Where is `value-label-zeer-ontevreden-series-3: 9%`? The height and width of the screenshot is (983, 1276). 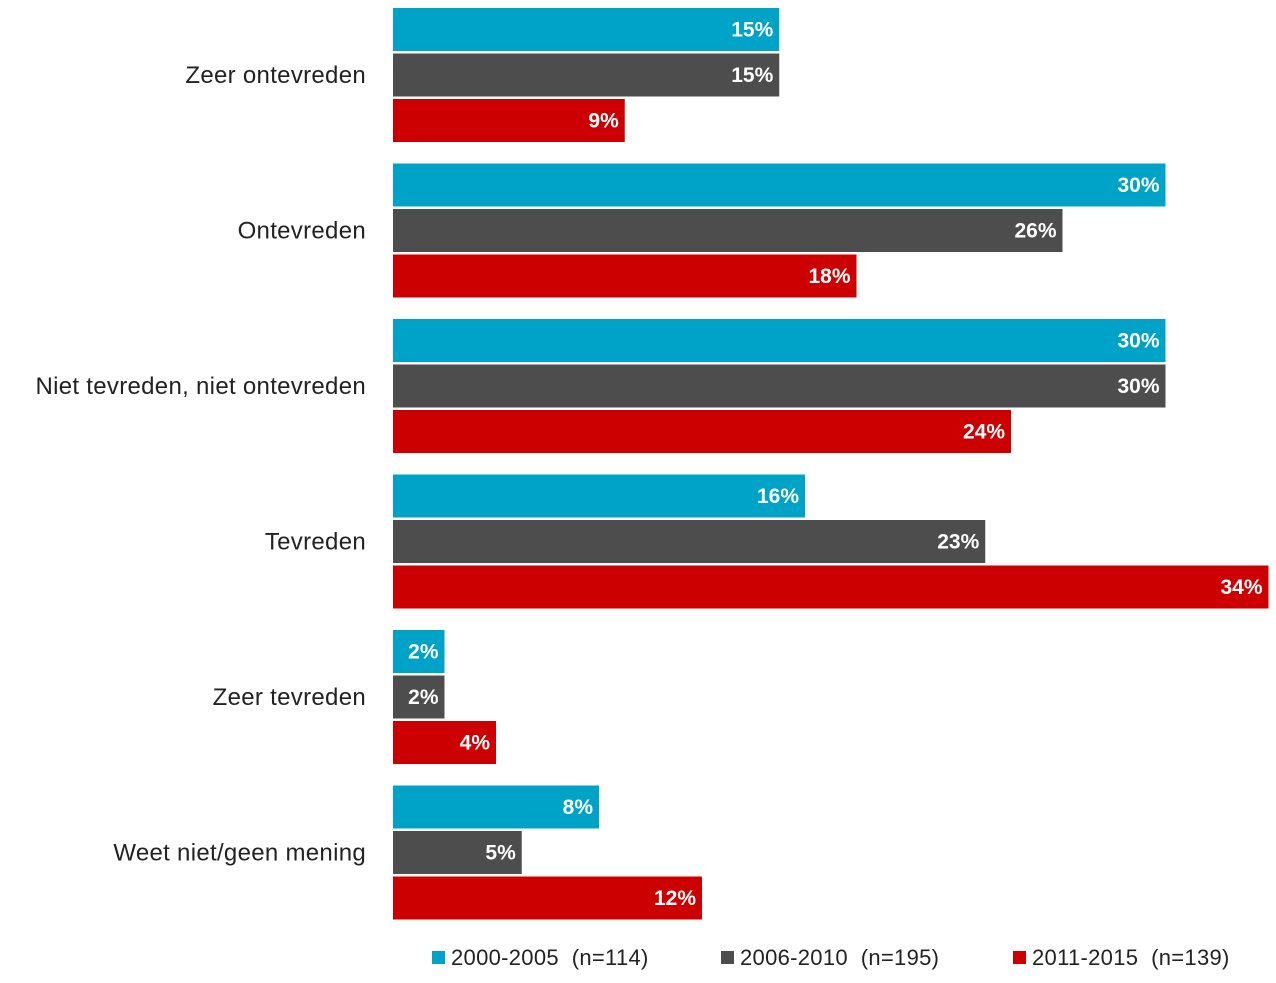 value-label-zeer-ontevreden-series-3: 9% is located at coordinates (603, 121).